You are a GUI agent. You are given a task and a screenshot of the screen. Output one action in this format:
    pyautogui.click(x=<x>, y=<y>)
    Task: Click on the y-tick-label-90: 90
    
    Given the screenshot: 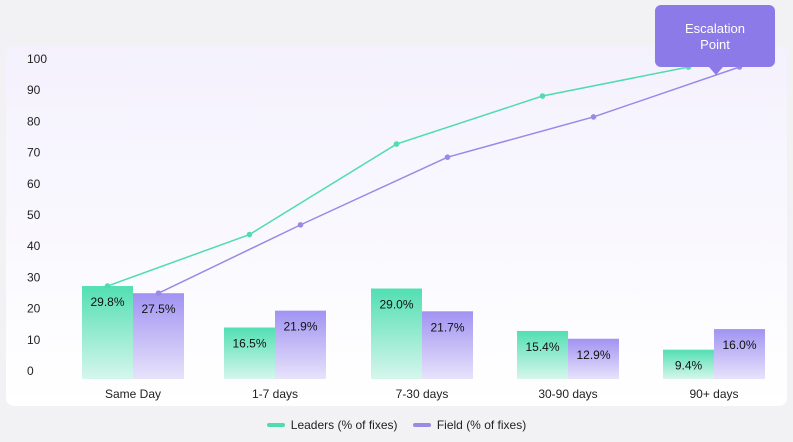 What is the action you would take?
    pyautogui.click(x=34, y=90)
    